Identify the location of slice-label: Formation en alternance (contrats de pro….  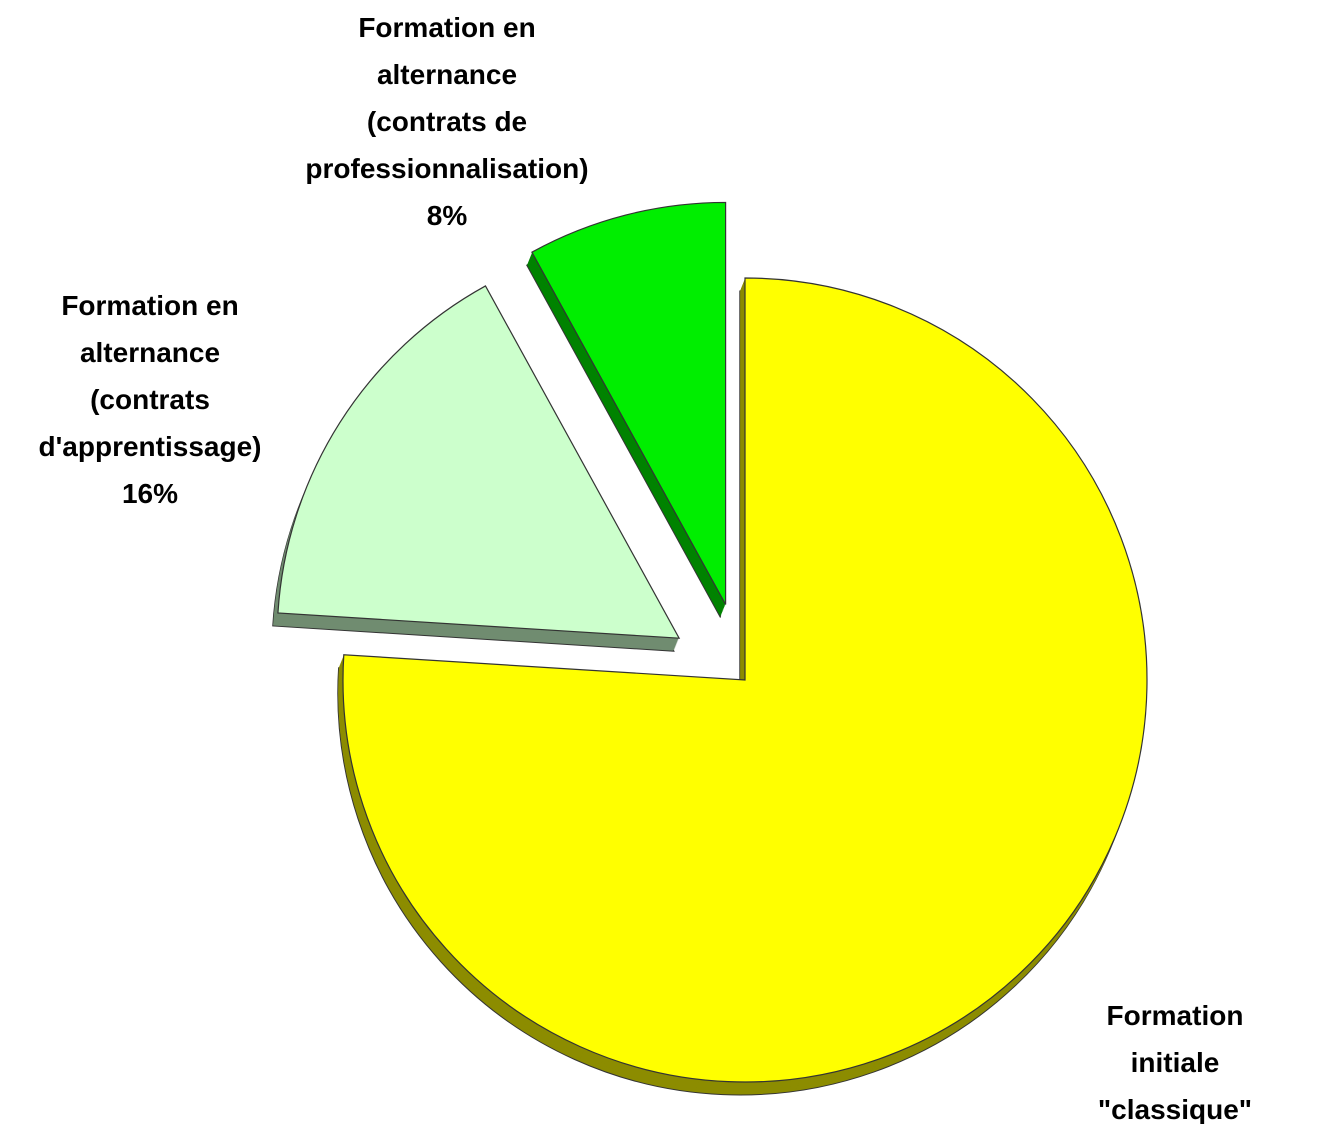
(446, 121).